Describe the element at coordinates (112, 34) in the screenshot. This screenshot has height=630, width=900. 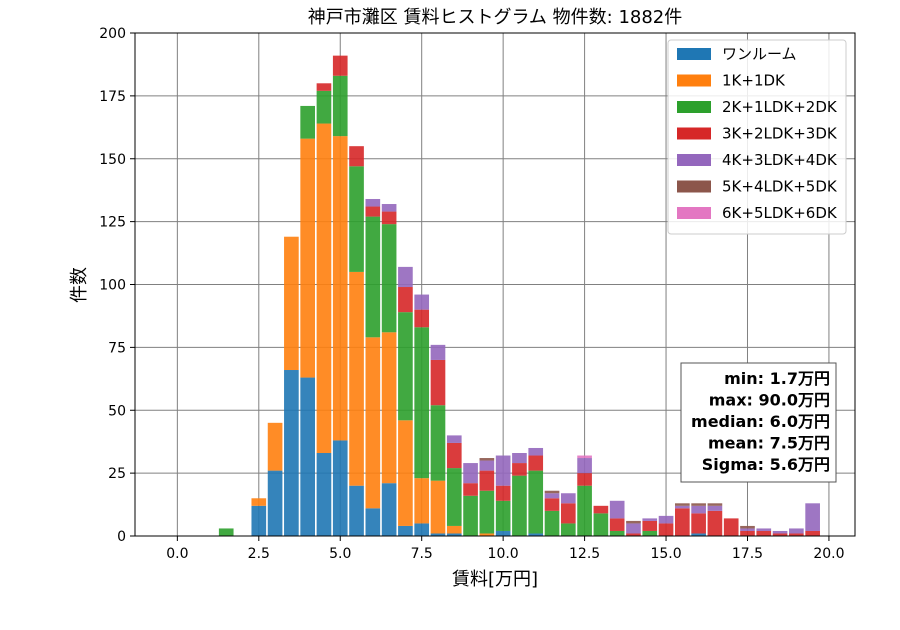
I see `y-tick-label: 200` at that location.